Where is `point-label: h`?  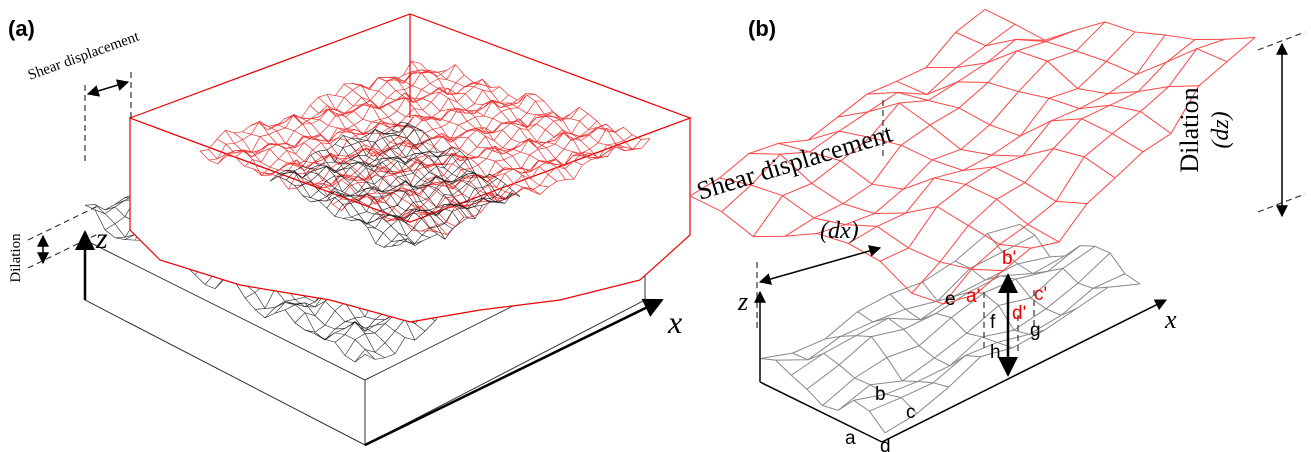 point-label: h is located at coordinates (995, 352).